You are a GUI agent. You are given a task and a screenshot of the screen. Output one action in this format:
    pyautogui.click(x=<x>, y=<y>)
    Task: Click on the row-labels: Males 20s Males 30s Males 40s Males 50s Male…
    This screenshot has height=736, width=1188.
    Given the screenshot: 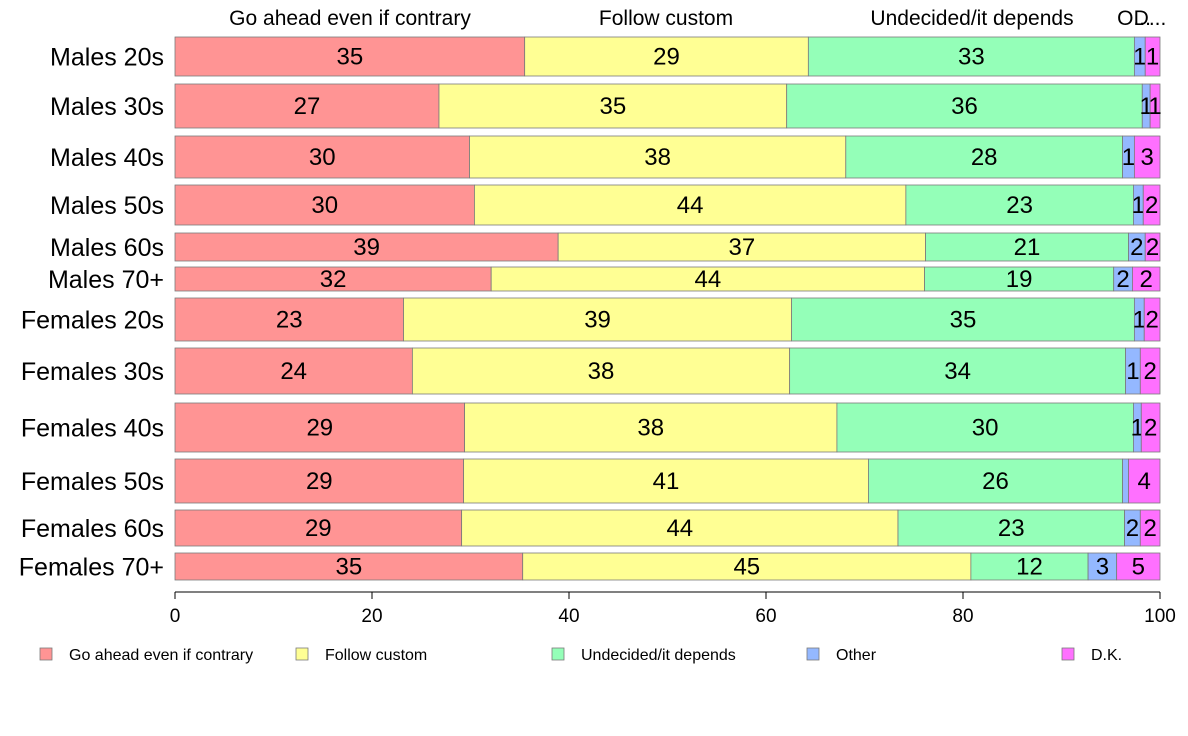 What is the action you would take?
    pyautogui.click(x=91, y=313)
    